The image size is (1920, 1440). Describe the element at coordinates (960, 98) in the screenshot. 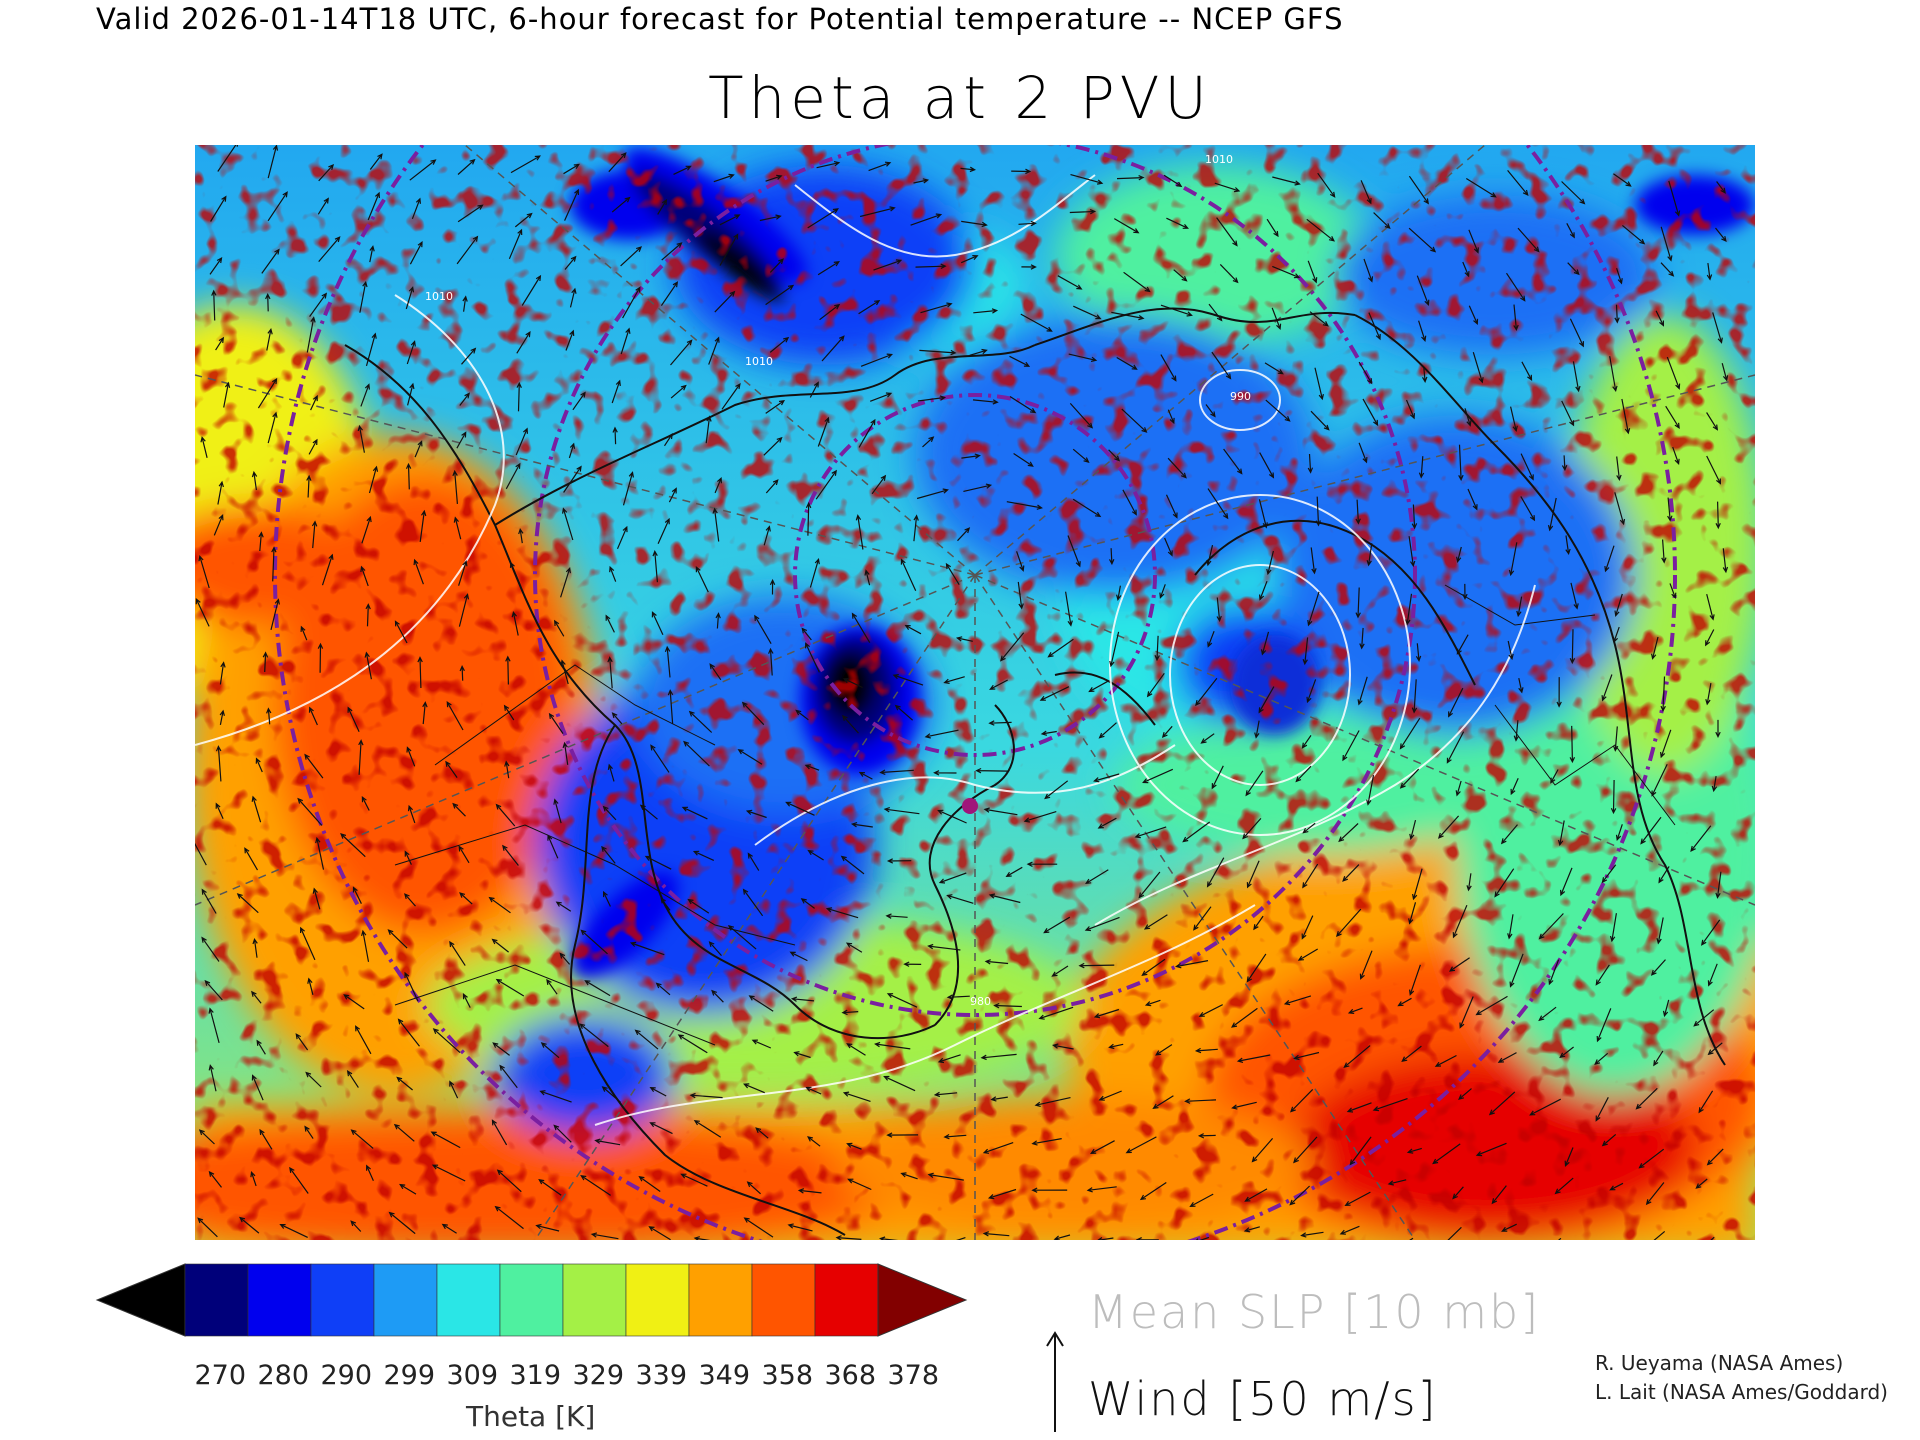

I see `map-title: Theta at 2 PVU` at that location.